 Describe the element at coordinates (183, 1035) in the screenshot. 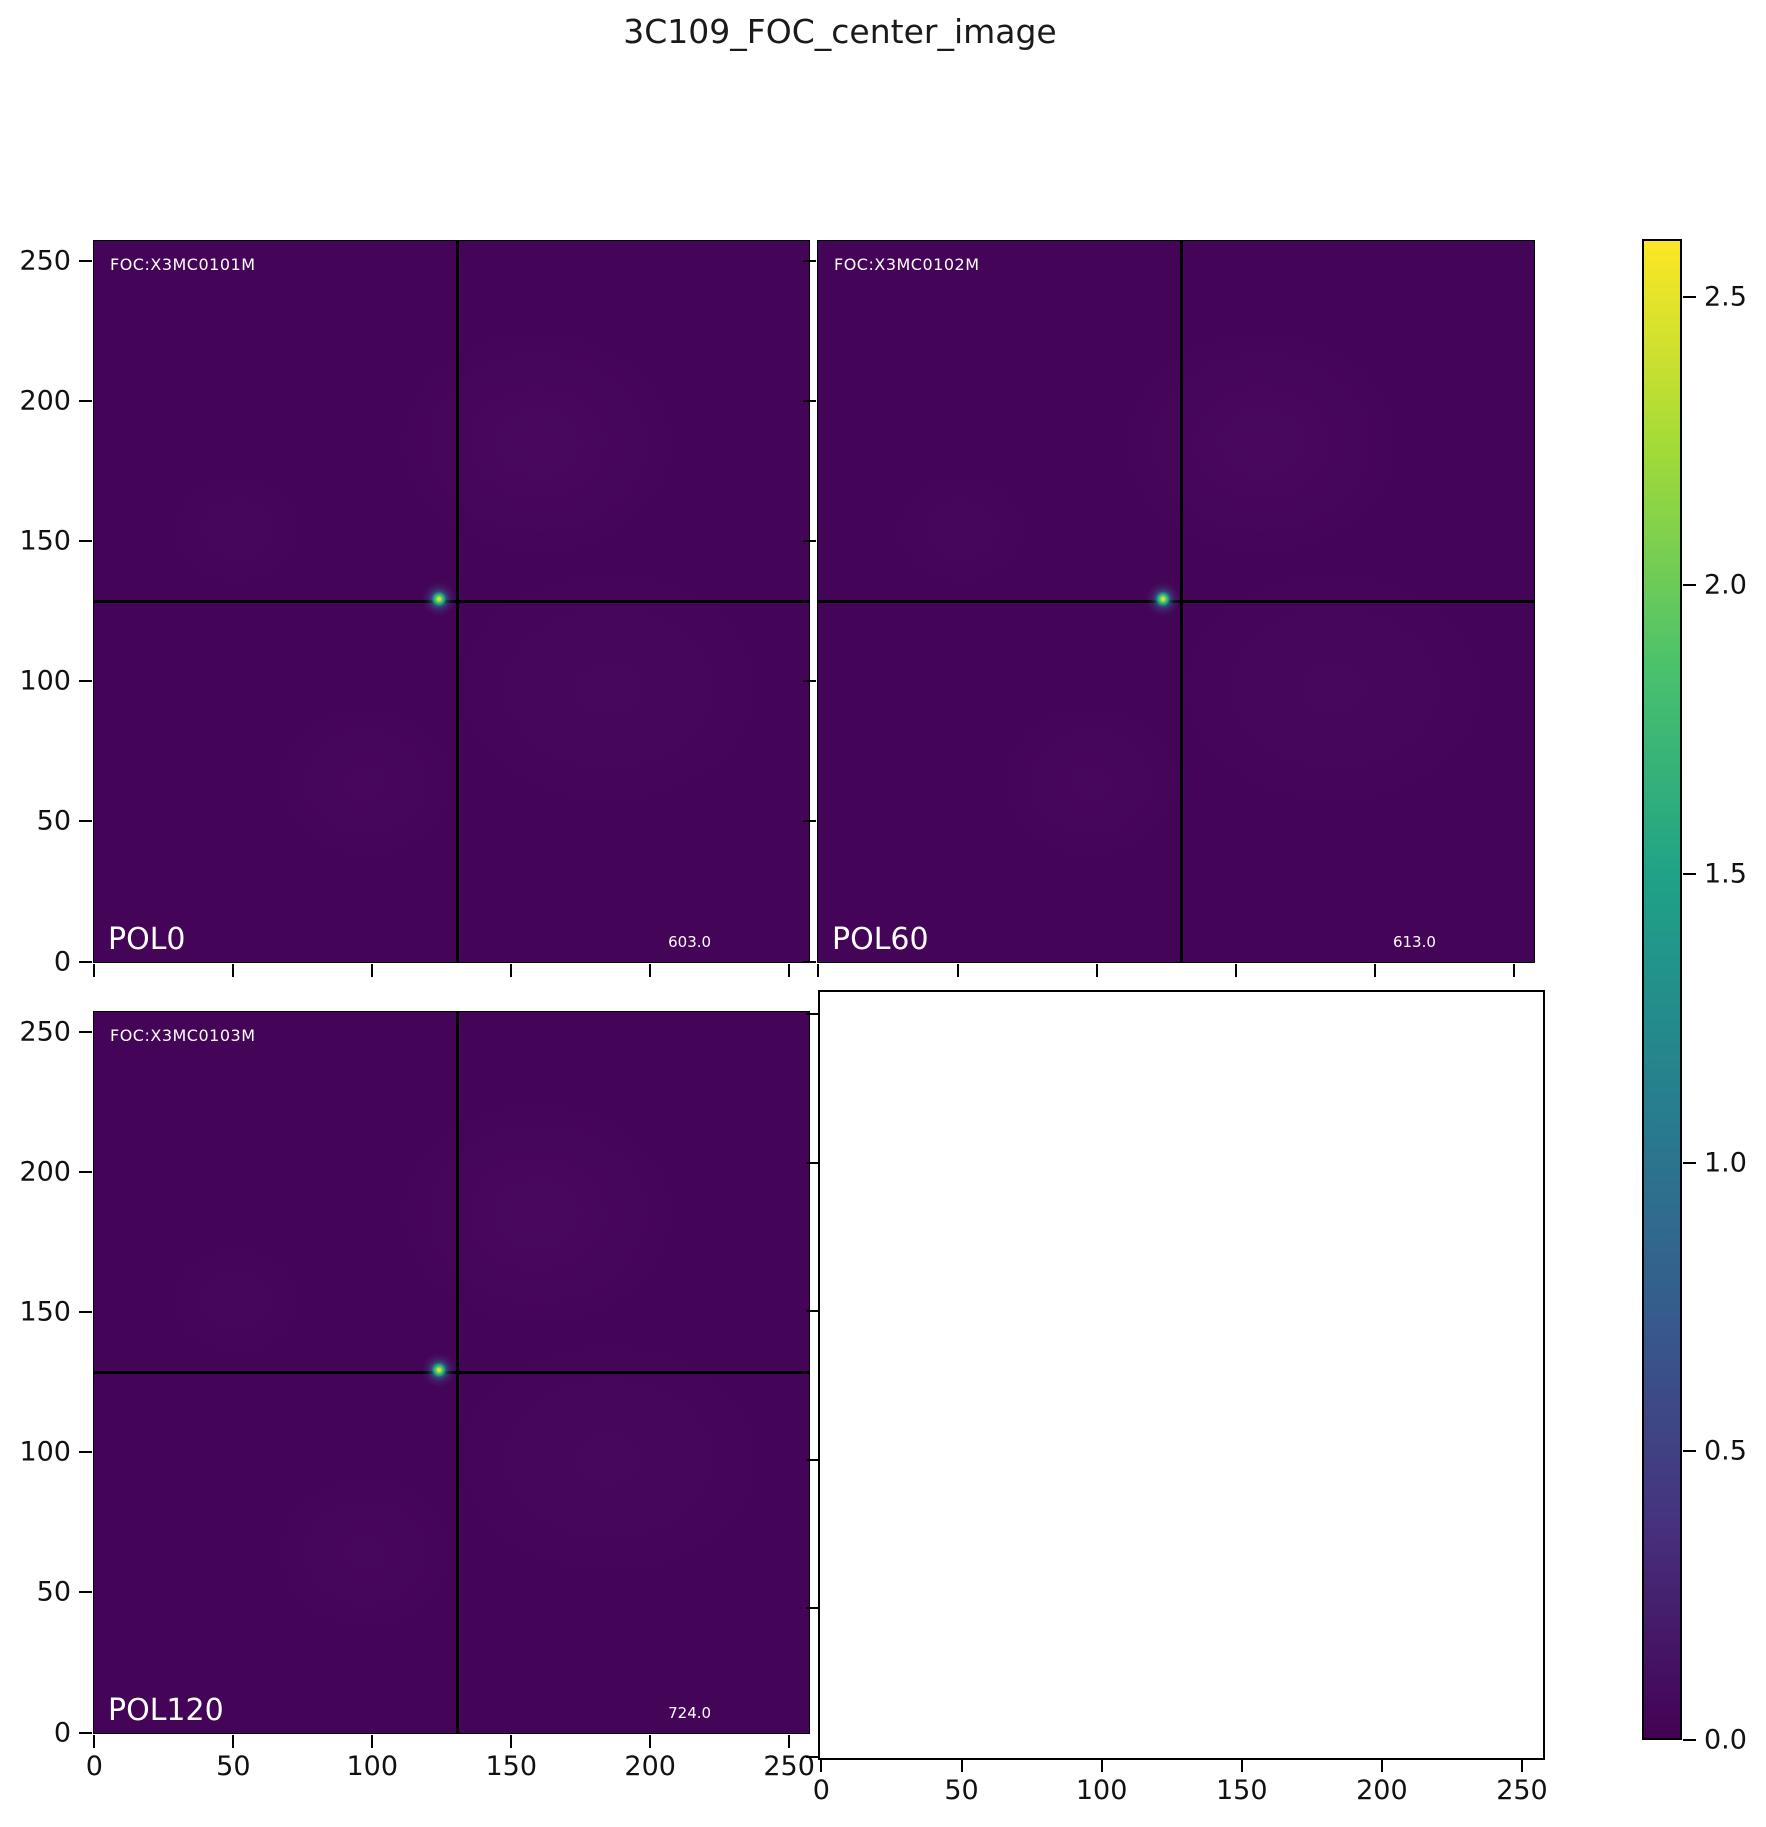

I see `foc-id-label: FOC:X3MC0103M` at that location.